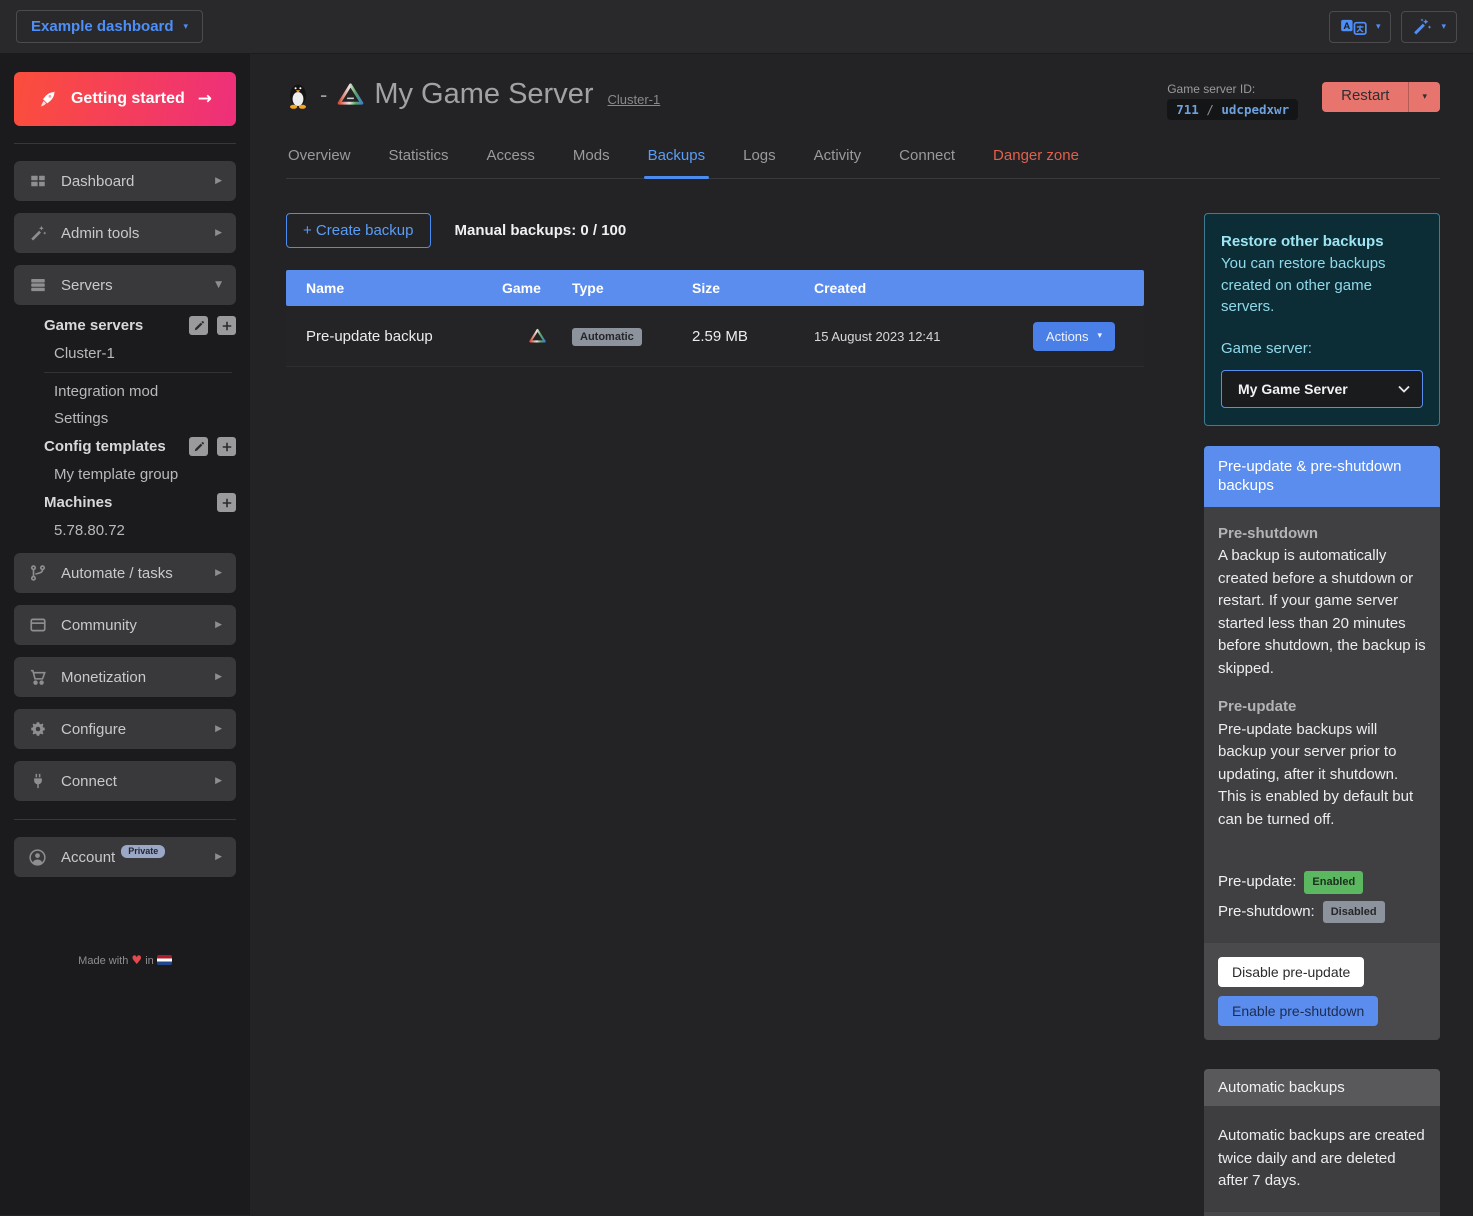 Image resolution: width=1473 pixels, height=1216 pixels. Describe the element at coordinates (104, 677) in the screenshot. I see `sidebar-item-label: Monetization` at that location.